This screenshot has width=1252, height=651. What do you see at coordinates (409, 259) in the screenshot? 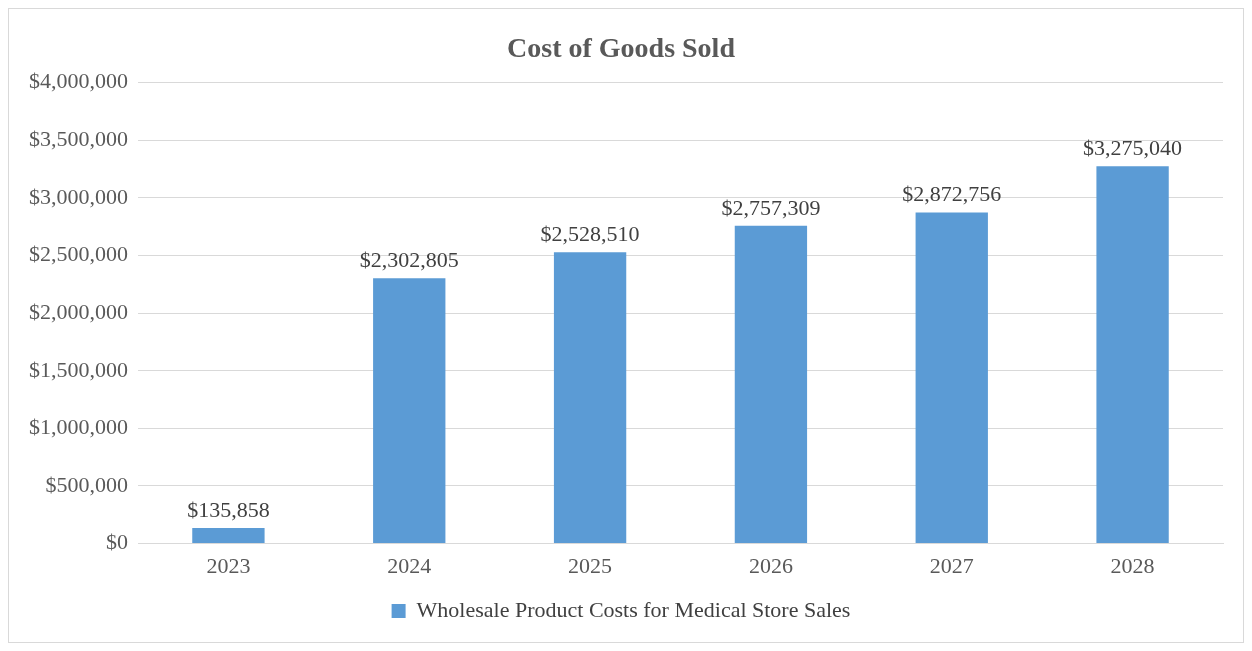
I see `data-label: $2,302,805` at bounding box center [409, 259].